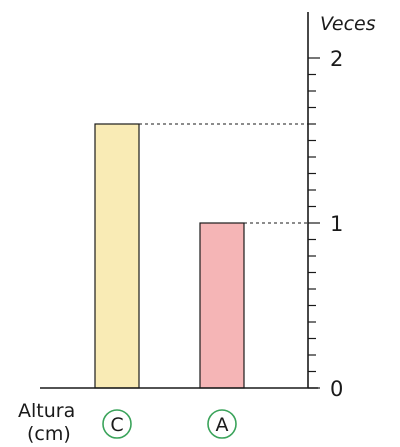  I want to click on y-axis-title: Veces, so click(348, 24).